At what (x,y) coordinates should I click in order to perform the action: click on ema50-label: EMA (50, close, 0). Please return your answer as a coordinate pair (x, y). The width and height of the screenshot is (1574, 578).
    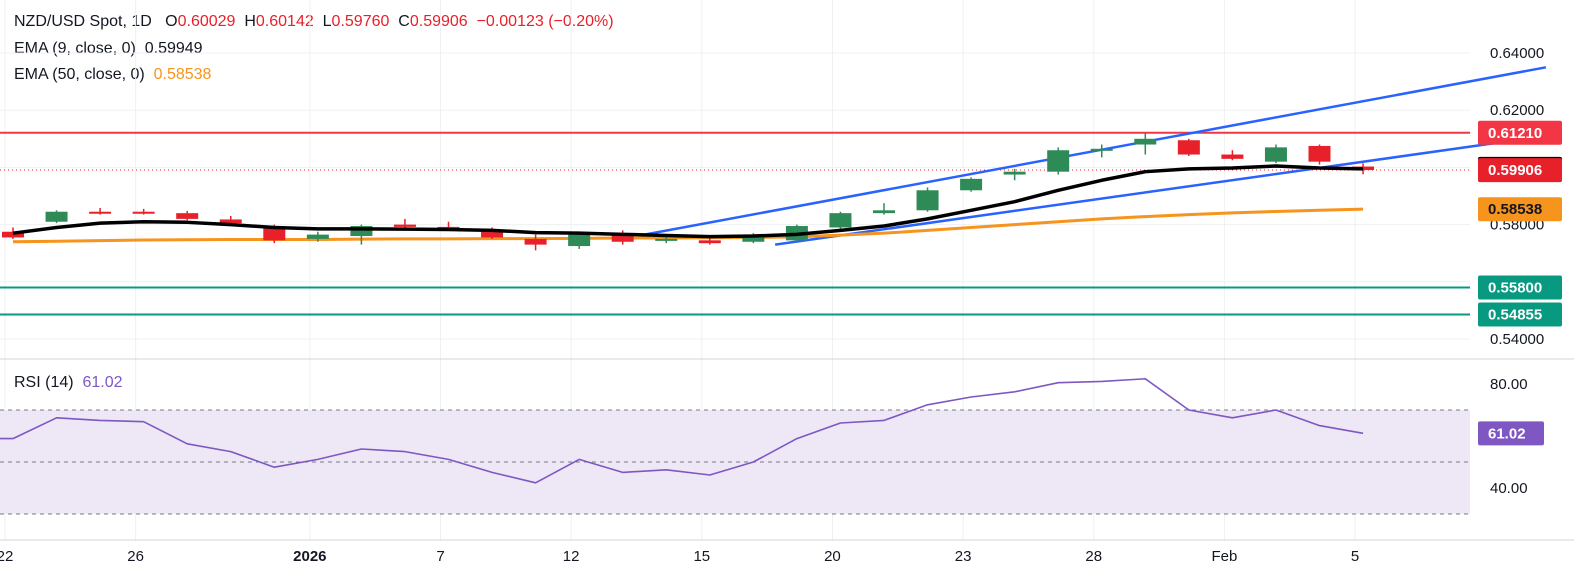
    Looking at the image, I should click on (79, 74).